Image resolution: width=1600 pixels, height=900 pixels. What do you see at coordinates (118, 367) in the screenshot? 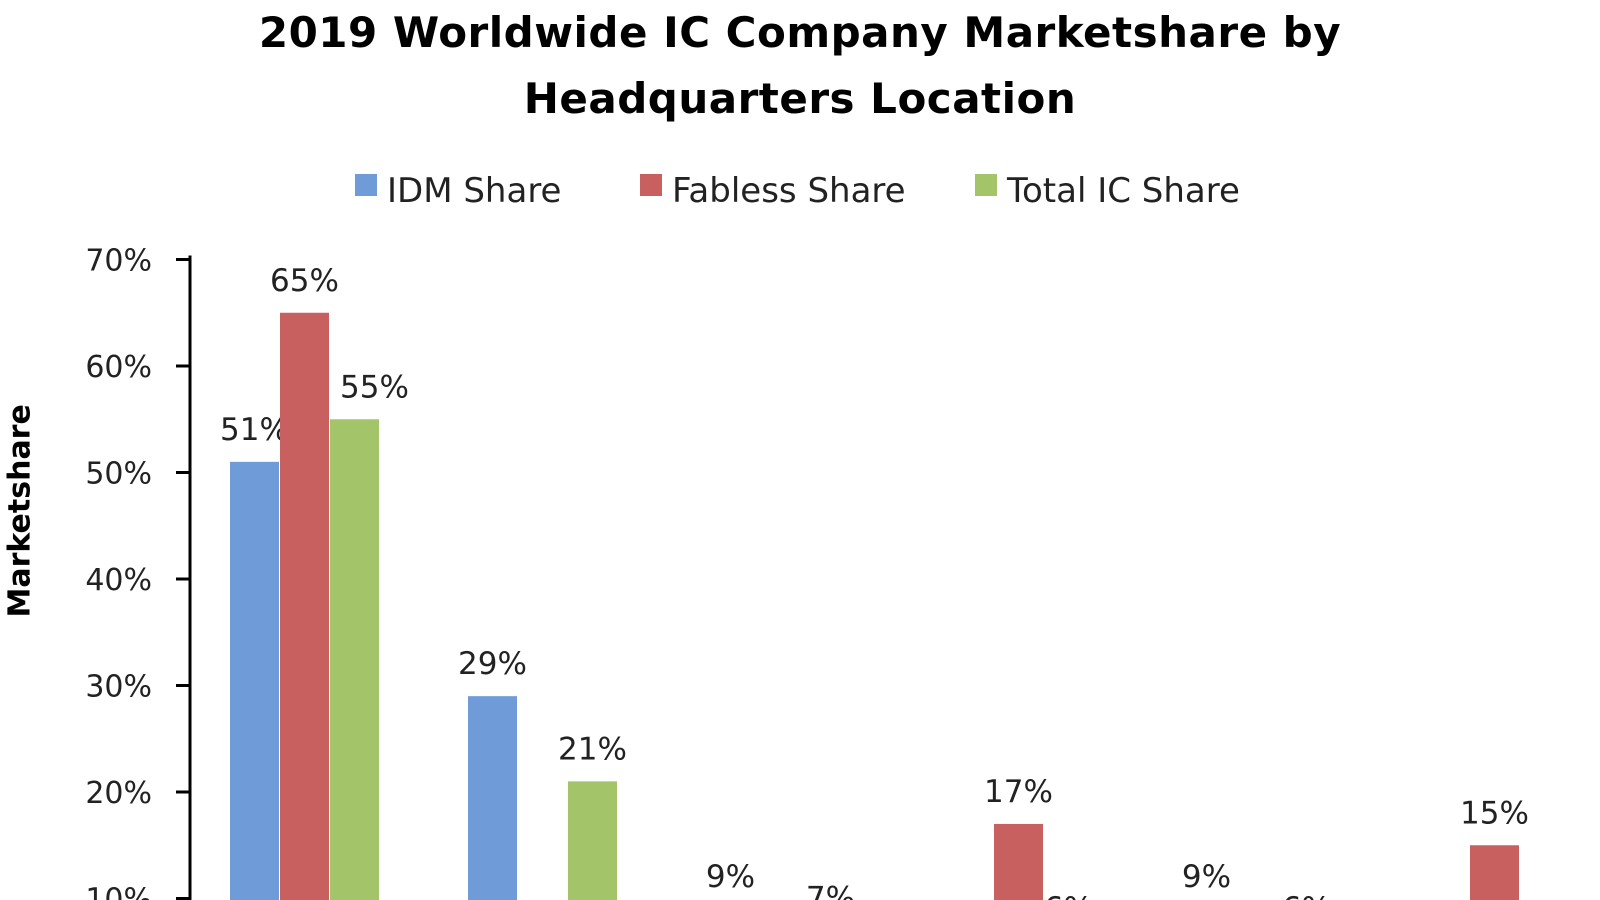
I see `y-tick-label: 60%` at bounding box center [118, 367].